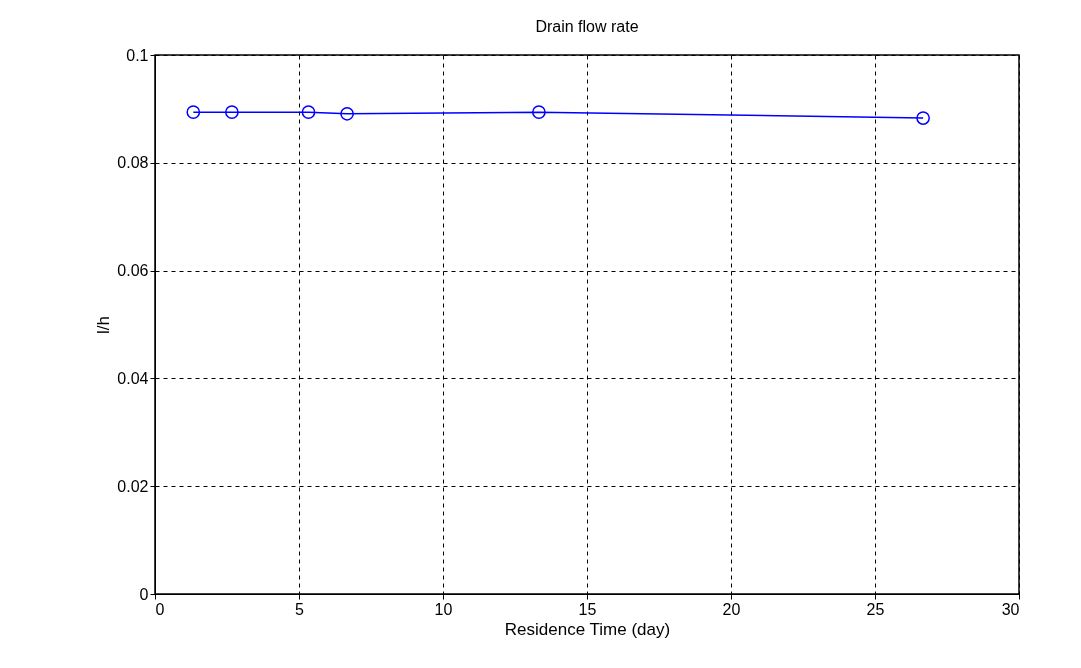  I want to click on x-tick-label: 20, so click(731, 609).